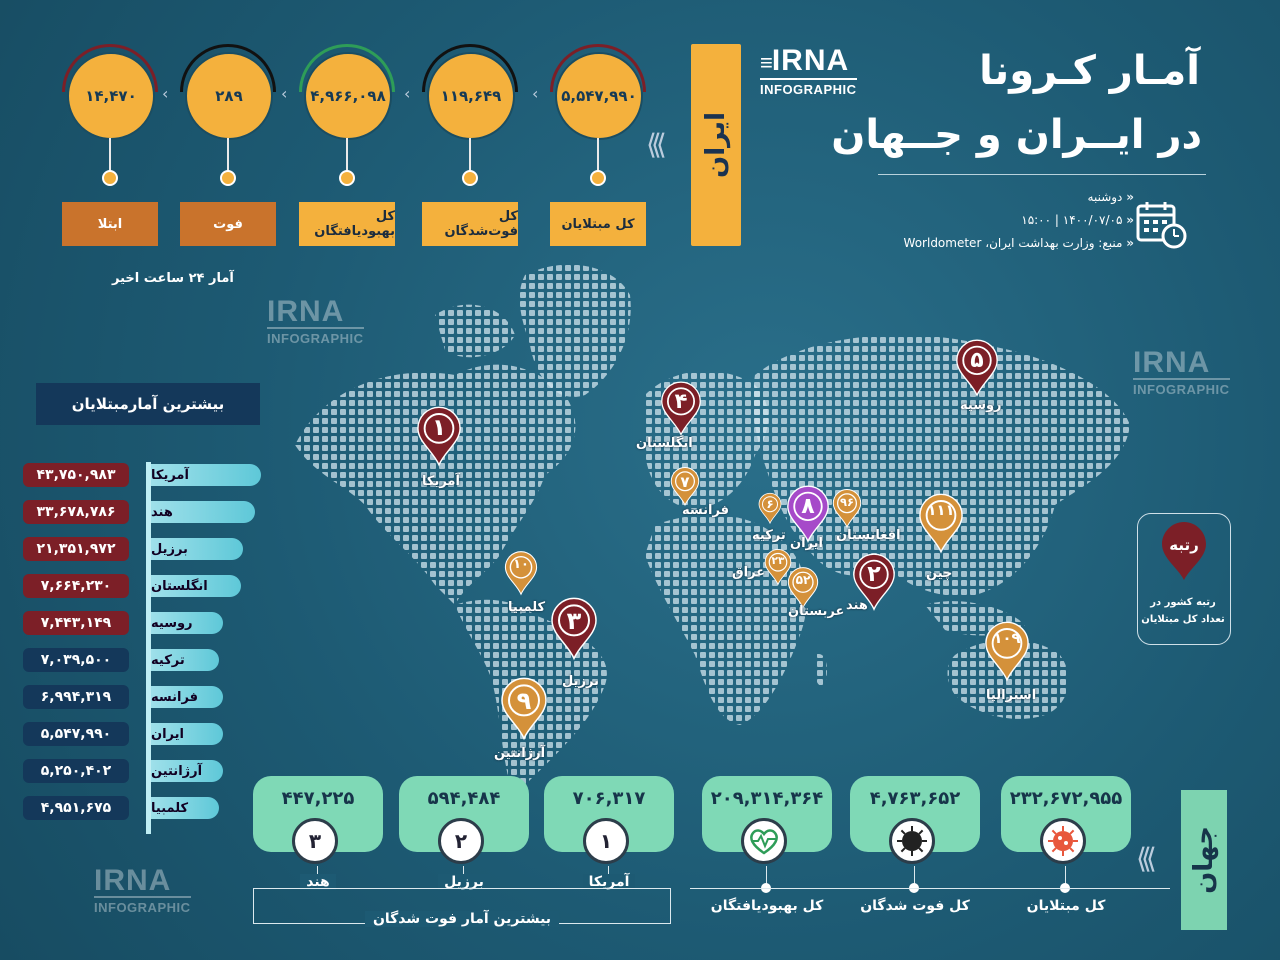 This screenshot has width=1280, height=960. Describe the element at coordinates (1161, 225) in the screenshot. I see `calendar-clock-icon` at that location.